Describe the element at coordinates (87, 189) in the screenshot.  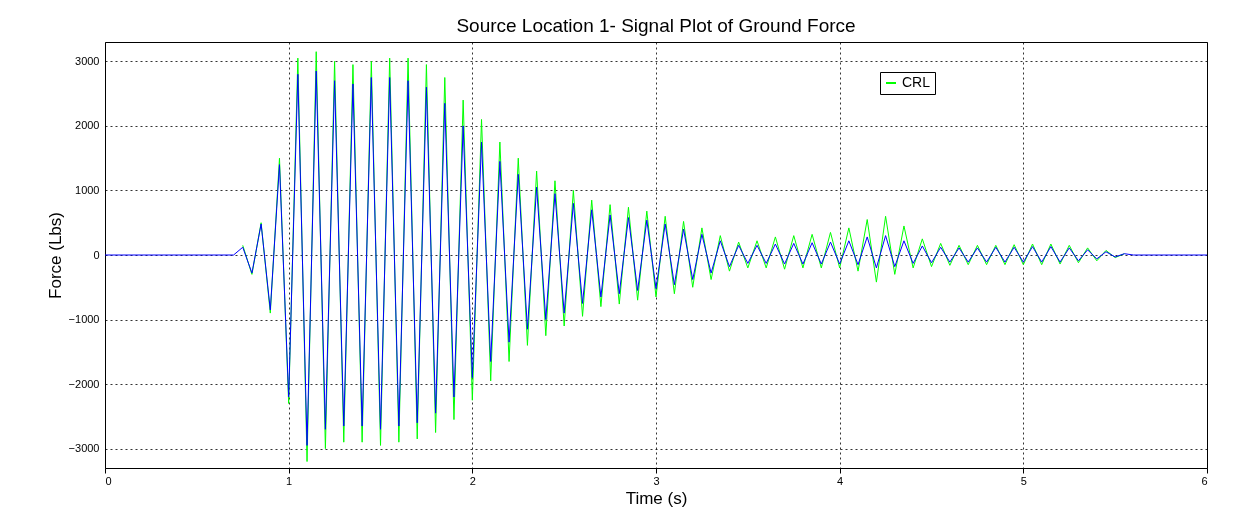
I see `y-tick-label: 1000` at that location.